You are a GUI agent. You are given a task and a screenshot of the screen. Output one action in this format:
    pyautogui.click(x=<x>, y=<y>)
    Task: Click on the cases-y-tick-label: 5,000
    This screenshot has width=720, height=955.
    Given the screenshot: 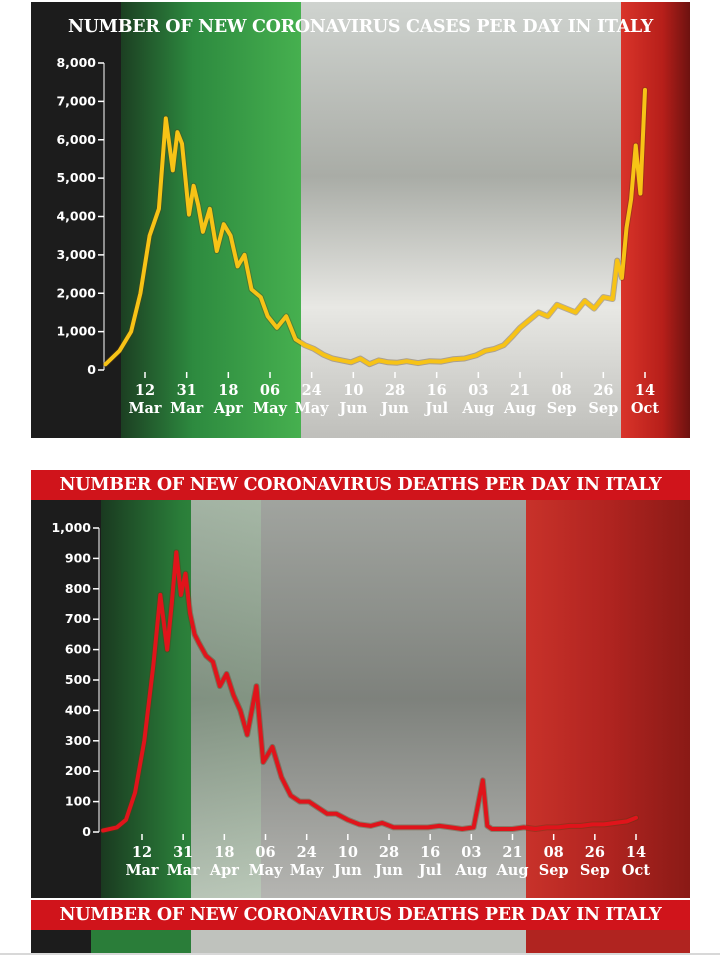 What is the action you would take?
    pyautogui.click(x=76, y=177)
    